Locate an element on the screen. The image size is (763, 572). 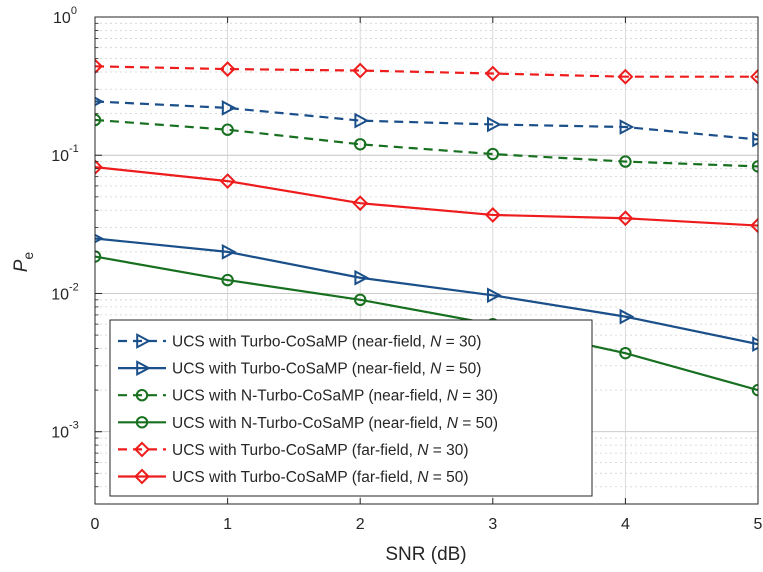
y-axis-label-main: P is located at coordinates (21, 265).